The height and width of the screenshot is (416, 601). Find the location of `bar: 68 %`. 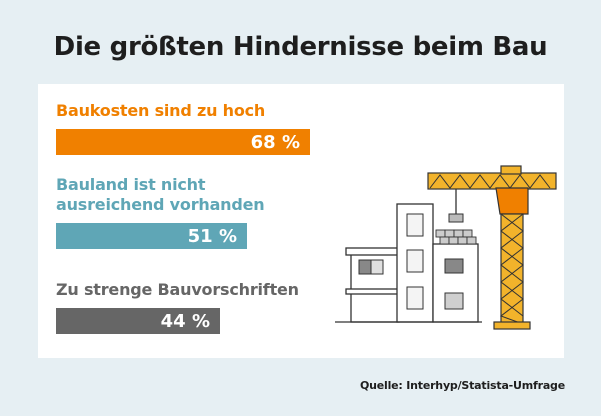

bar: 68 % is located at coordinates (183, 142).